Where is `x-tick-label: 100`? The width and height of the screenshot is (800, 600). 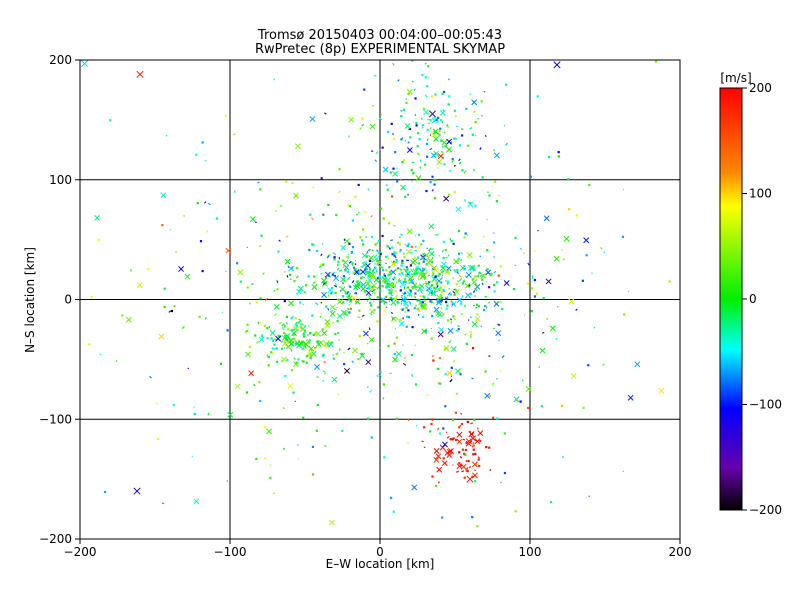
x-tick-label: 100 is located at coordinates (530, 552).